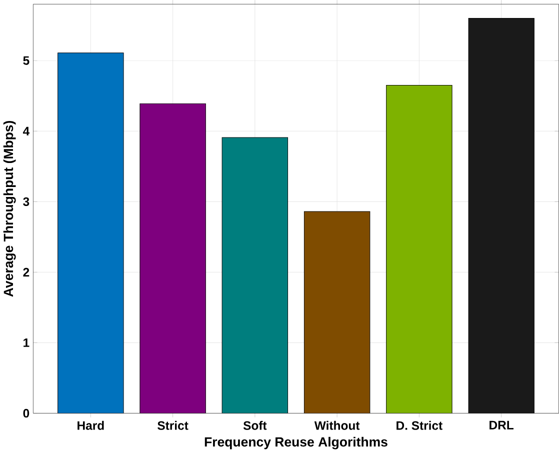 Image resolution: width=559 pixels, height=453 pixels. I want to click on x-axis-title: Frequency Reuse Algorithms, so click(296, 443).